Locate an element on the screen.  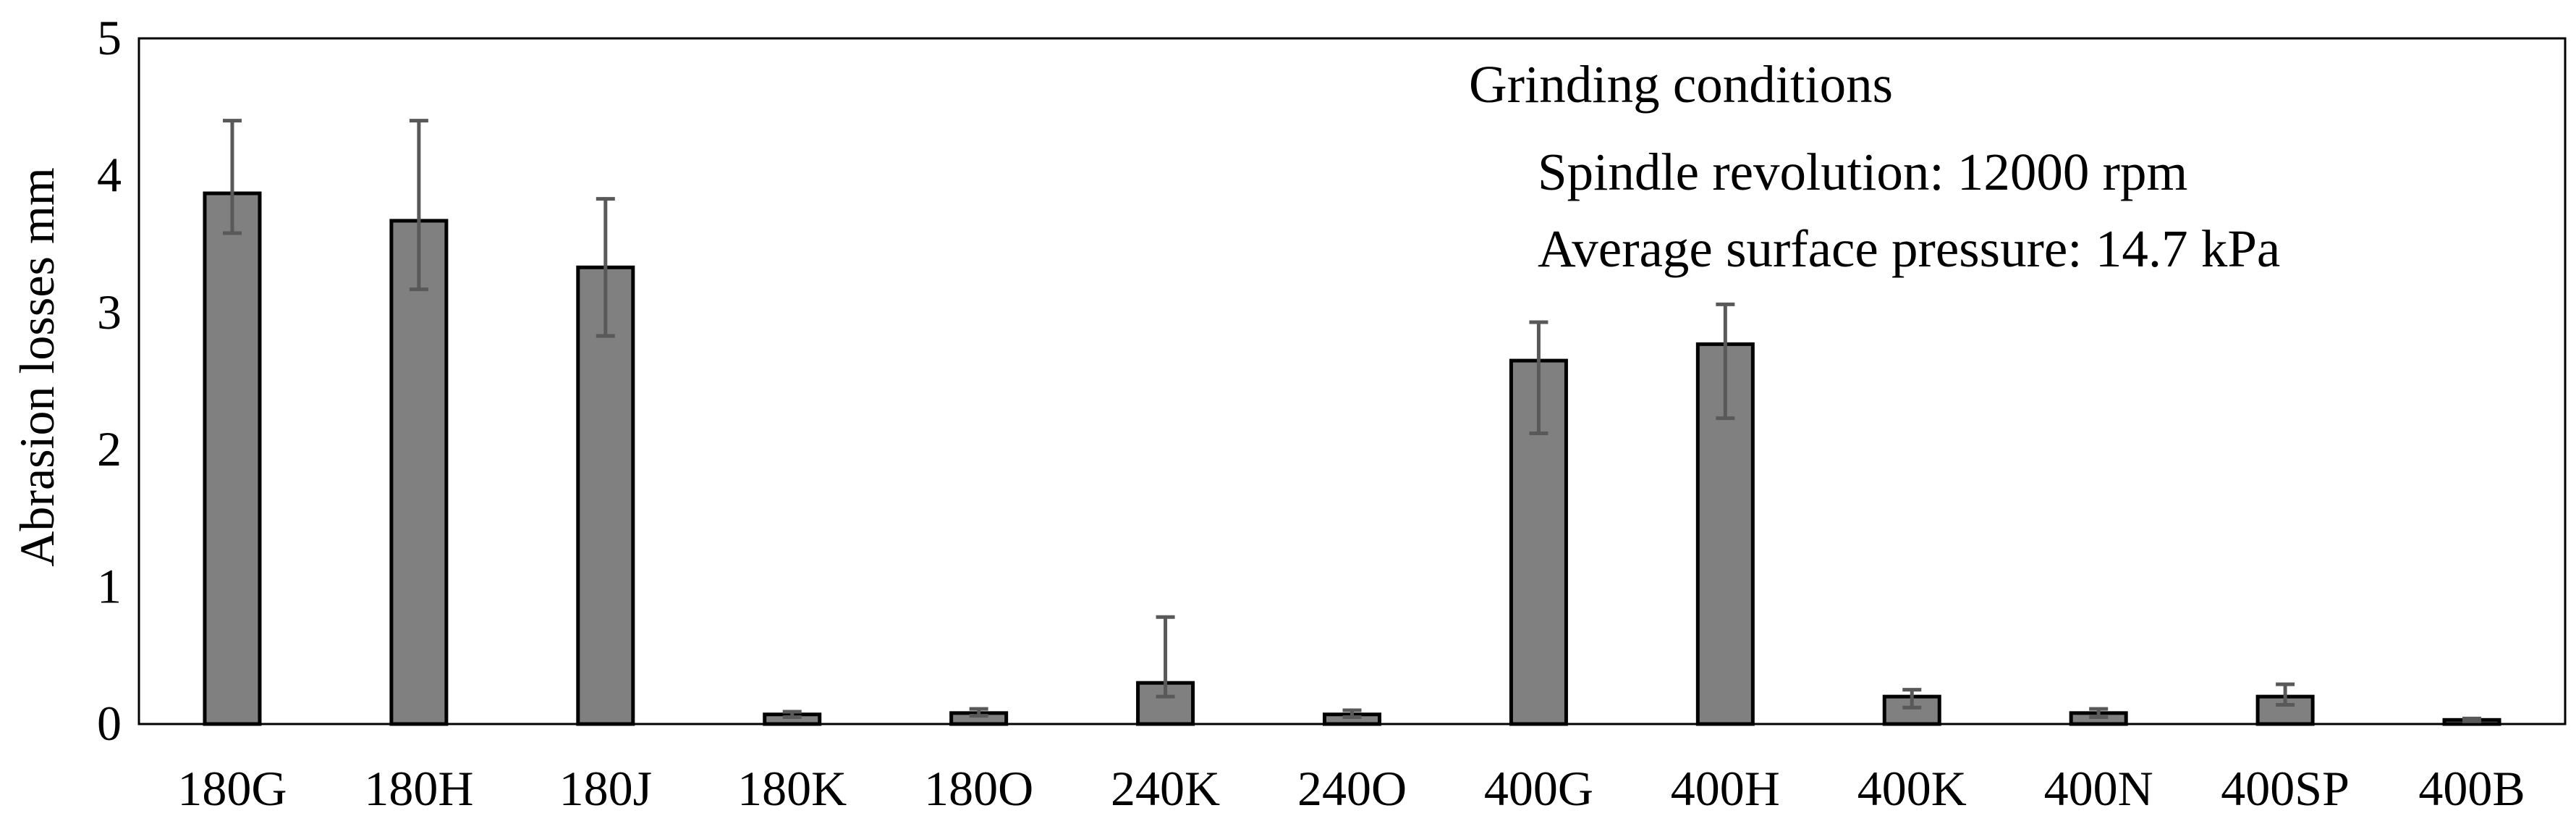
x-tick-label: 400G is located at coordinates (1538, 789).